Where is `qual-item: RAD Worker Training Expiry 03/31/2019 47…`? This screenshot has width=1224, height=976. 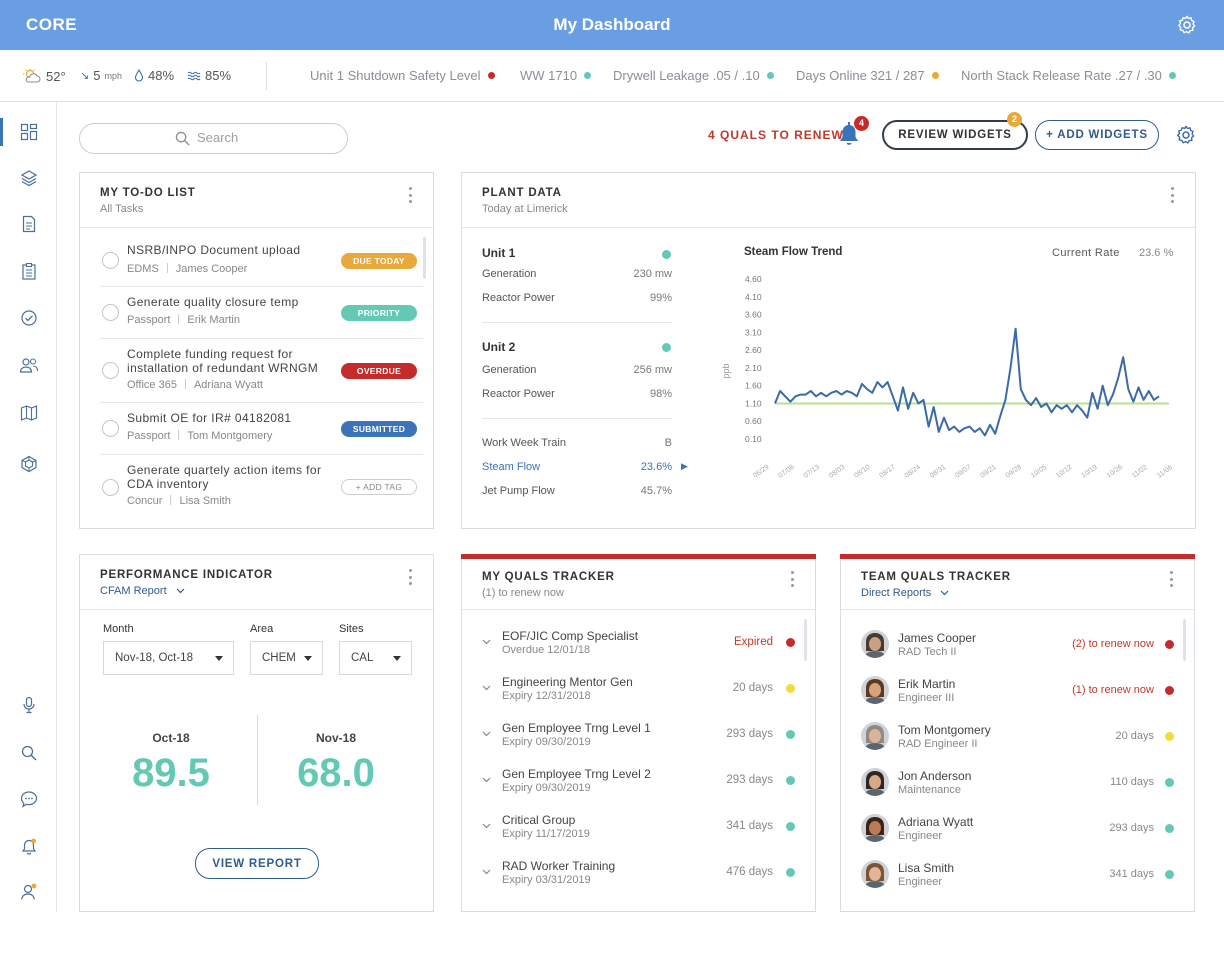
qual-item: RAD Worker Training Expiry 03/31/2019 47… is located at coordinates (638, 878).